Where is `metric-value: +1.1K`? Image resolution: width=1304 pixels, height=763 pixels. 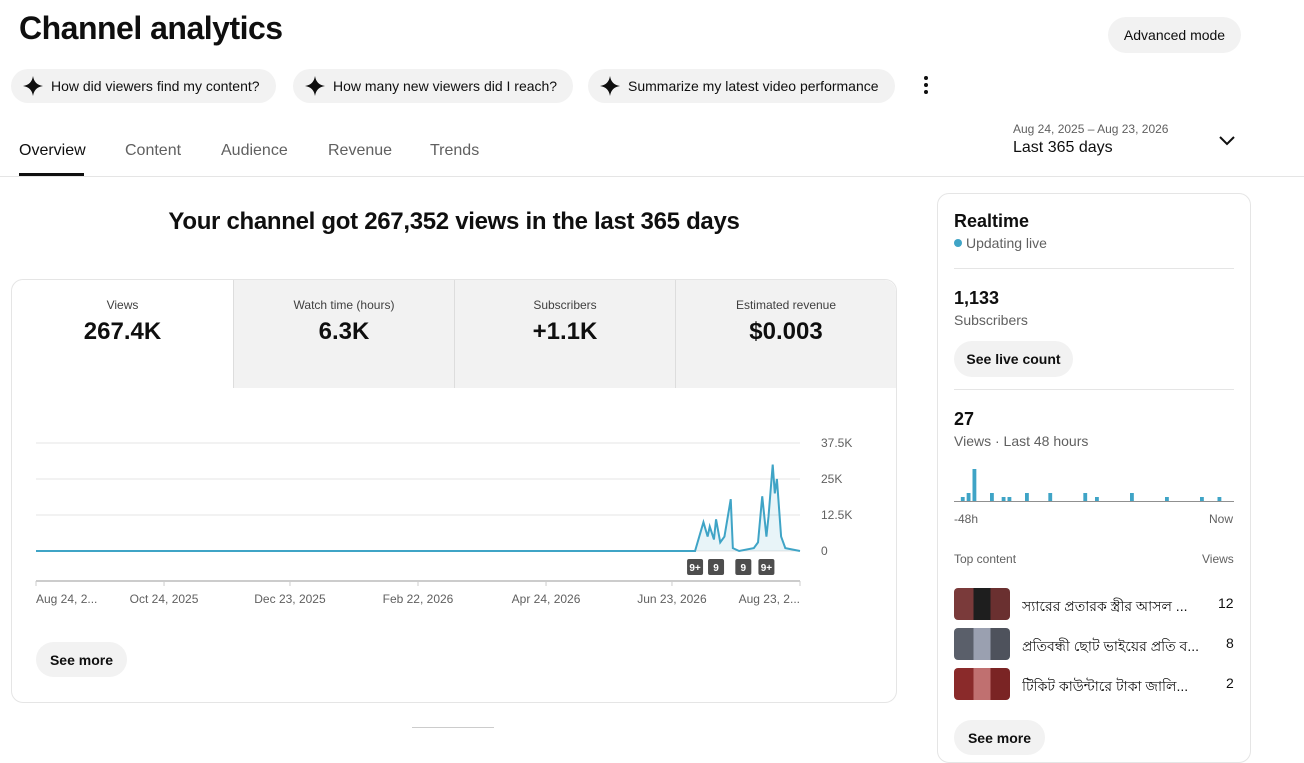 metric-value: +1.1K is located at coordinates (565, 331).